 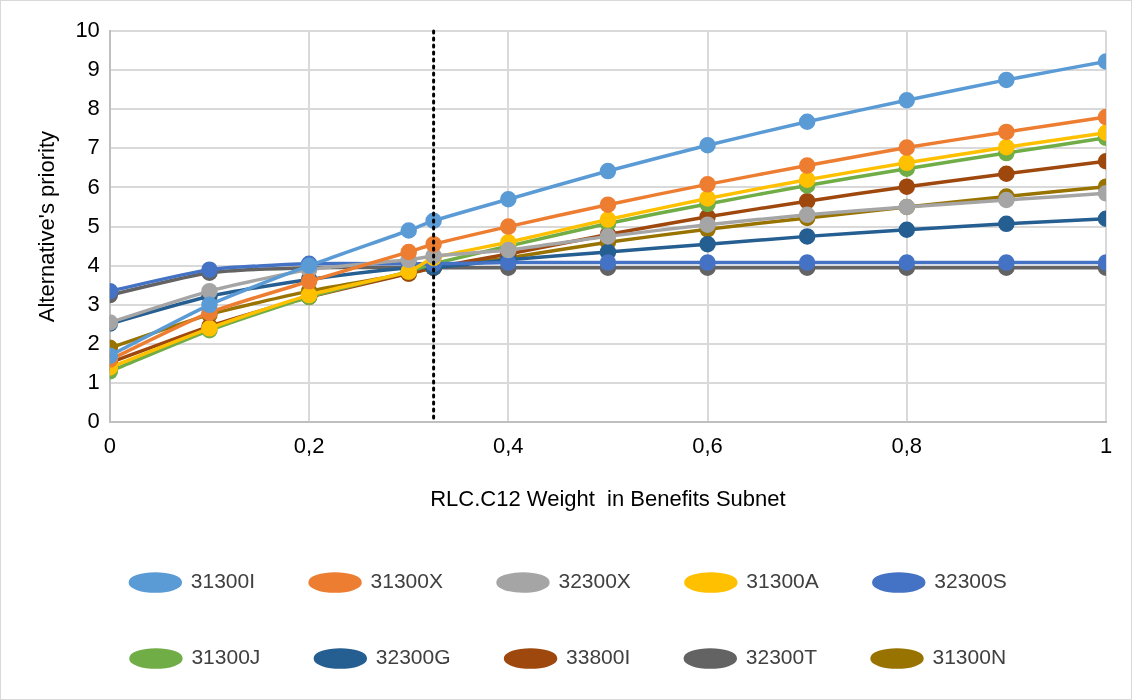 I want to click on x-tick-label: 0,4, so click(x=508, y=446).